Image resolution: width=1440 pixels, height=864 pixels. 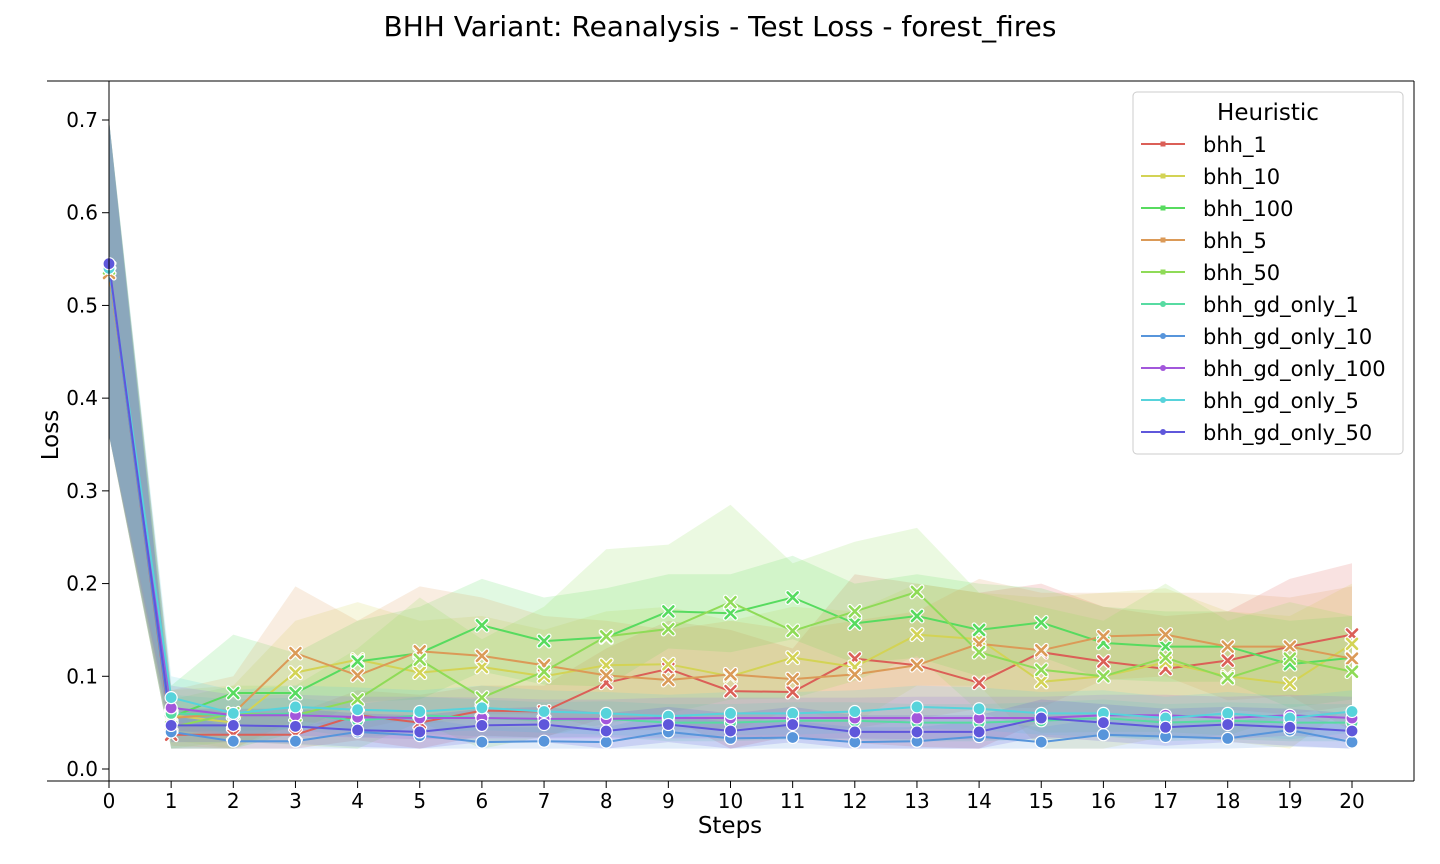 What do you see at coordinates (82, 120) in the screenshot?
I see `y-tick-label: 0.7` at bounding box center [82, 120].